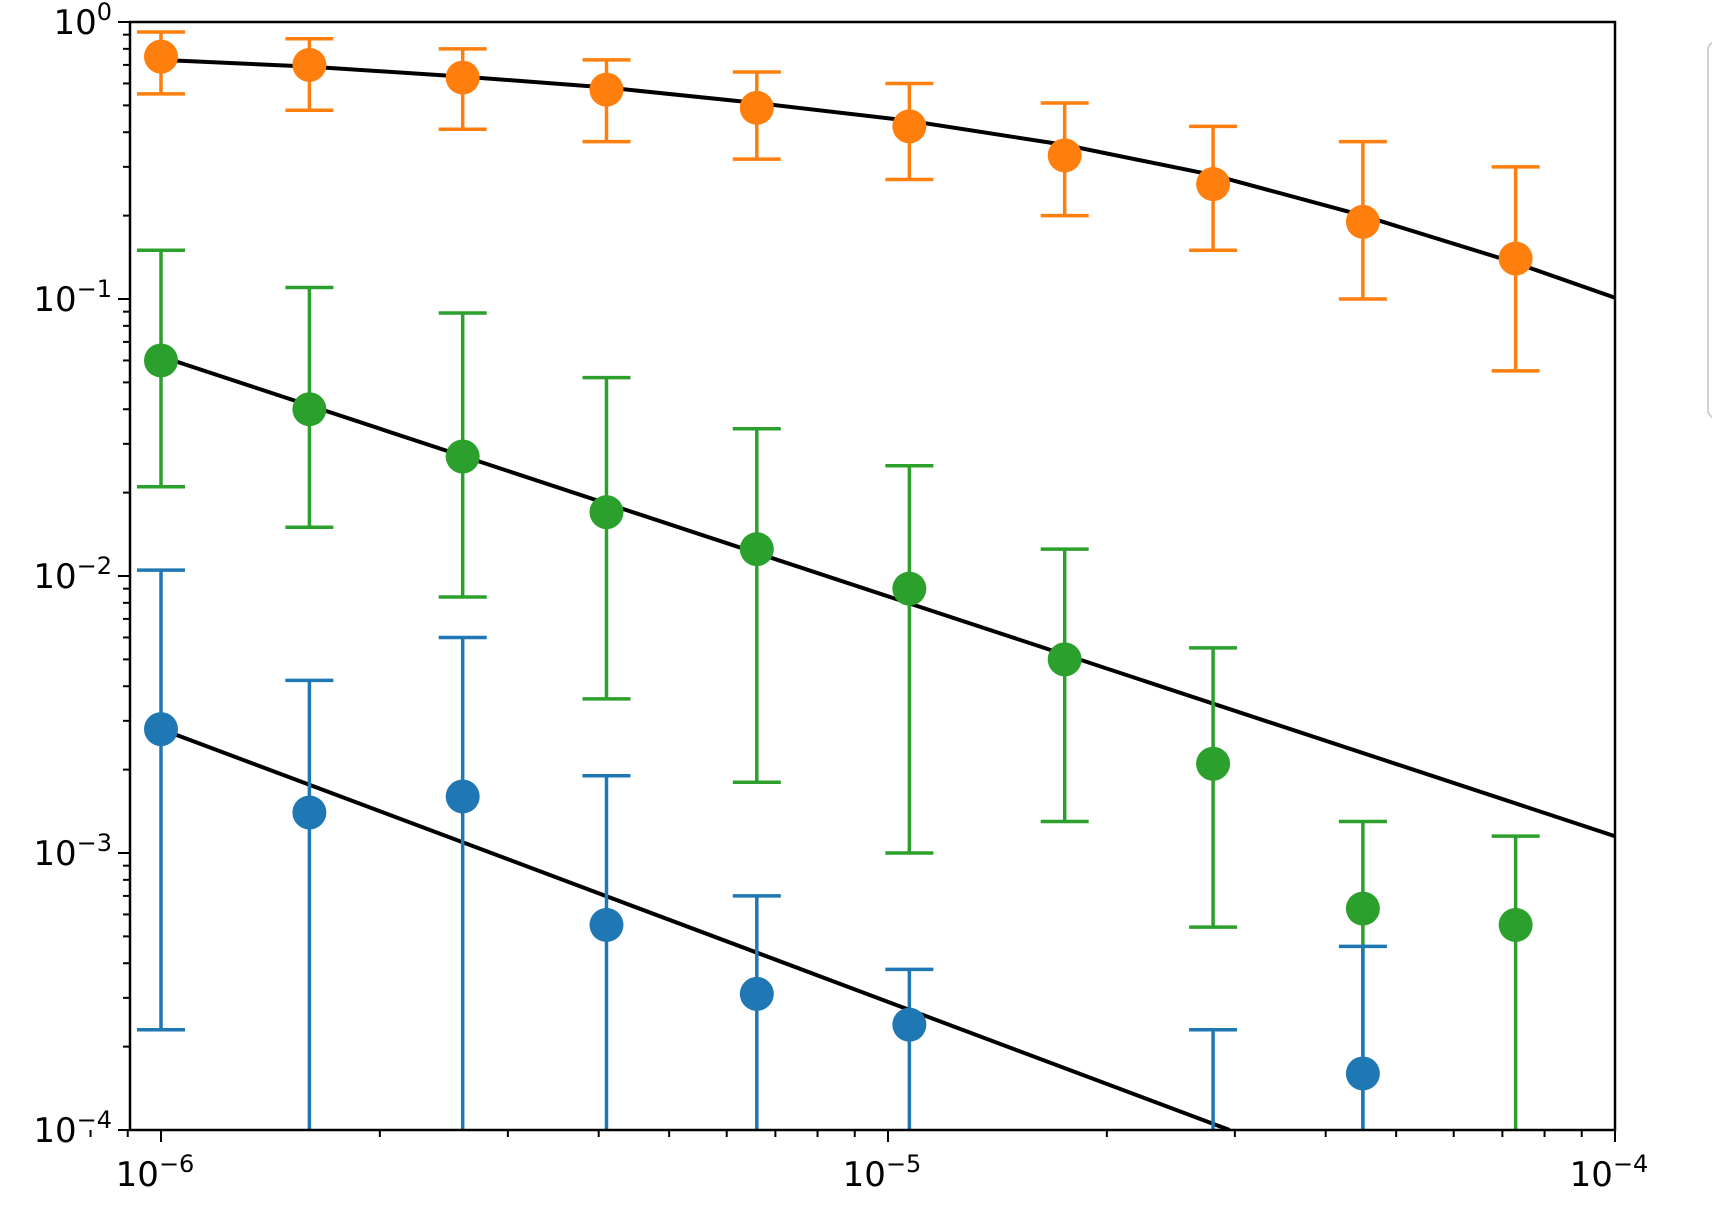 The width and height of the screenshot is (1712, 1222). I want to click on y-tick-label-3: 10⁻², so click(72, 574).